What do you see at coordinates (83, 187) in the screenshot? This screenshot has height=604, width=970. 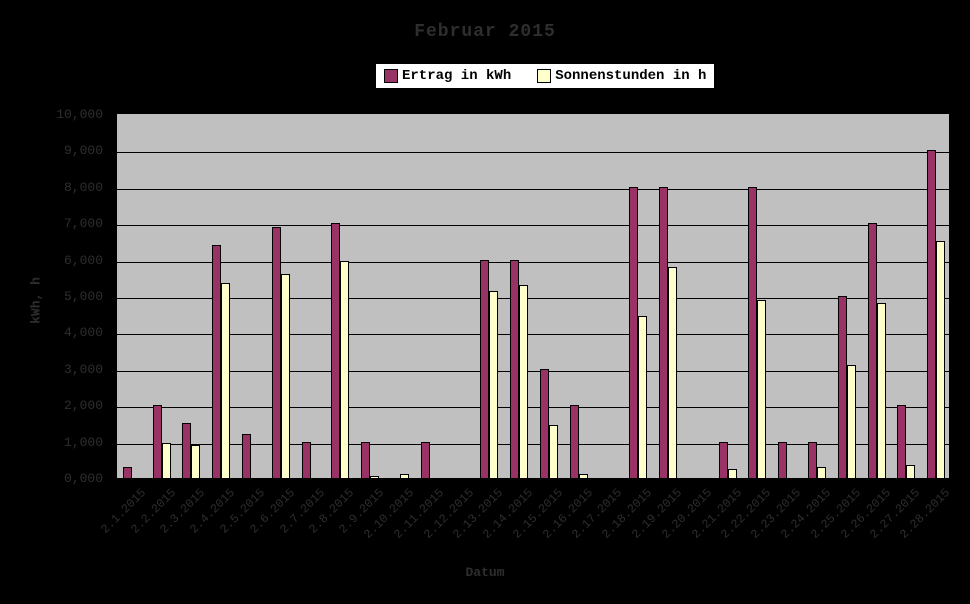 I see `y-tick-label-8: 8,000` at bounding box center [83, 187].